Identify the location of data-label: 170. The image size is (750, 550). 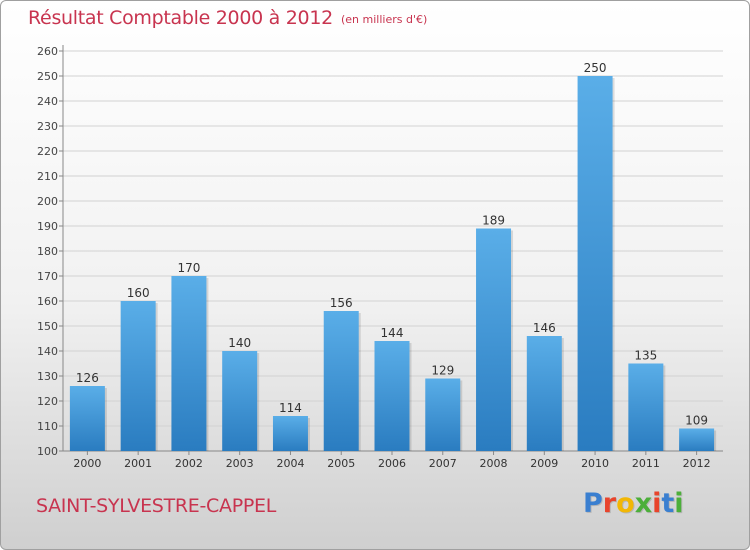
(188, 268).